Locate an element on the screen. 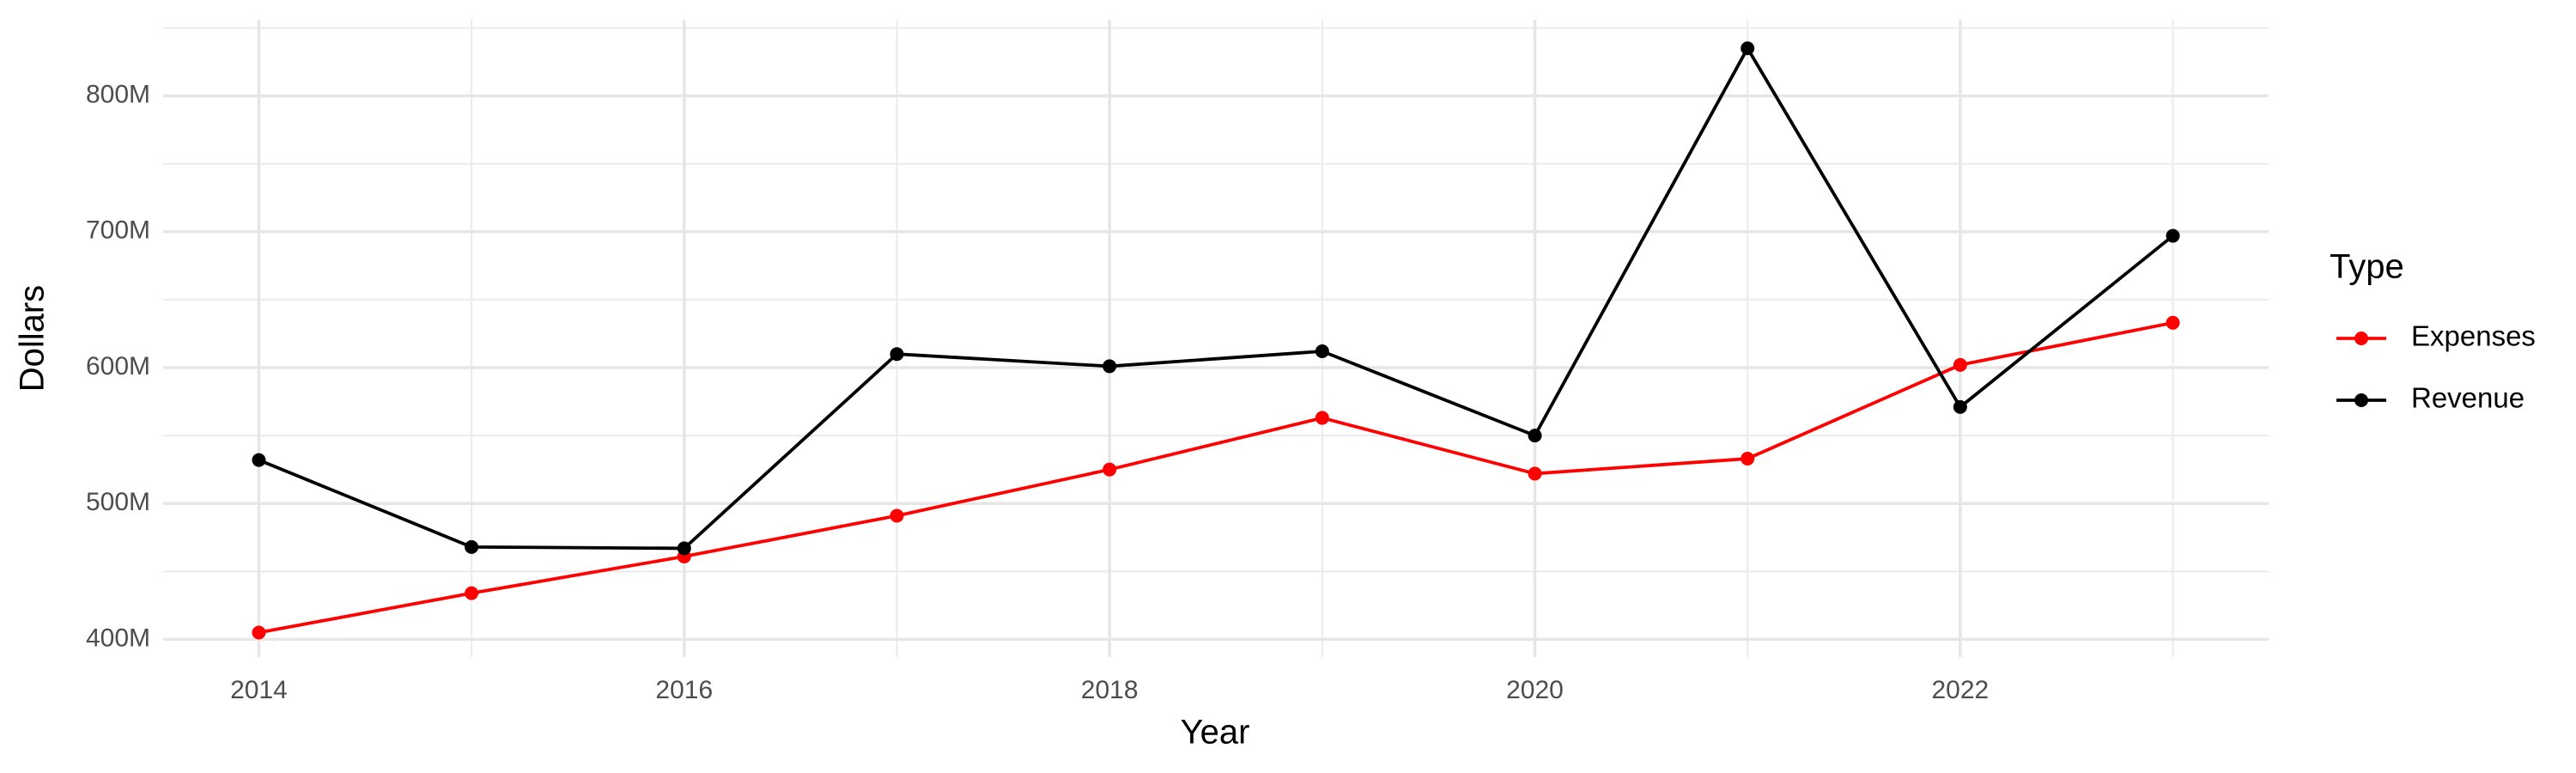 The width and height of the screenshot is (2576, 773). y-tick-label: 600M is located at coordinates (118, 366).